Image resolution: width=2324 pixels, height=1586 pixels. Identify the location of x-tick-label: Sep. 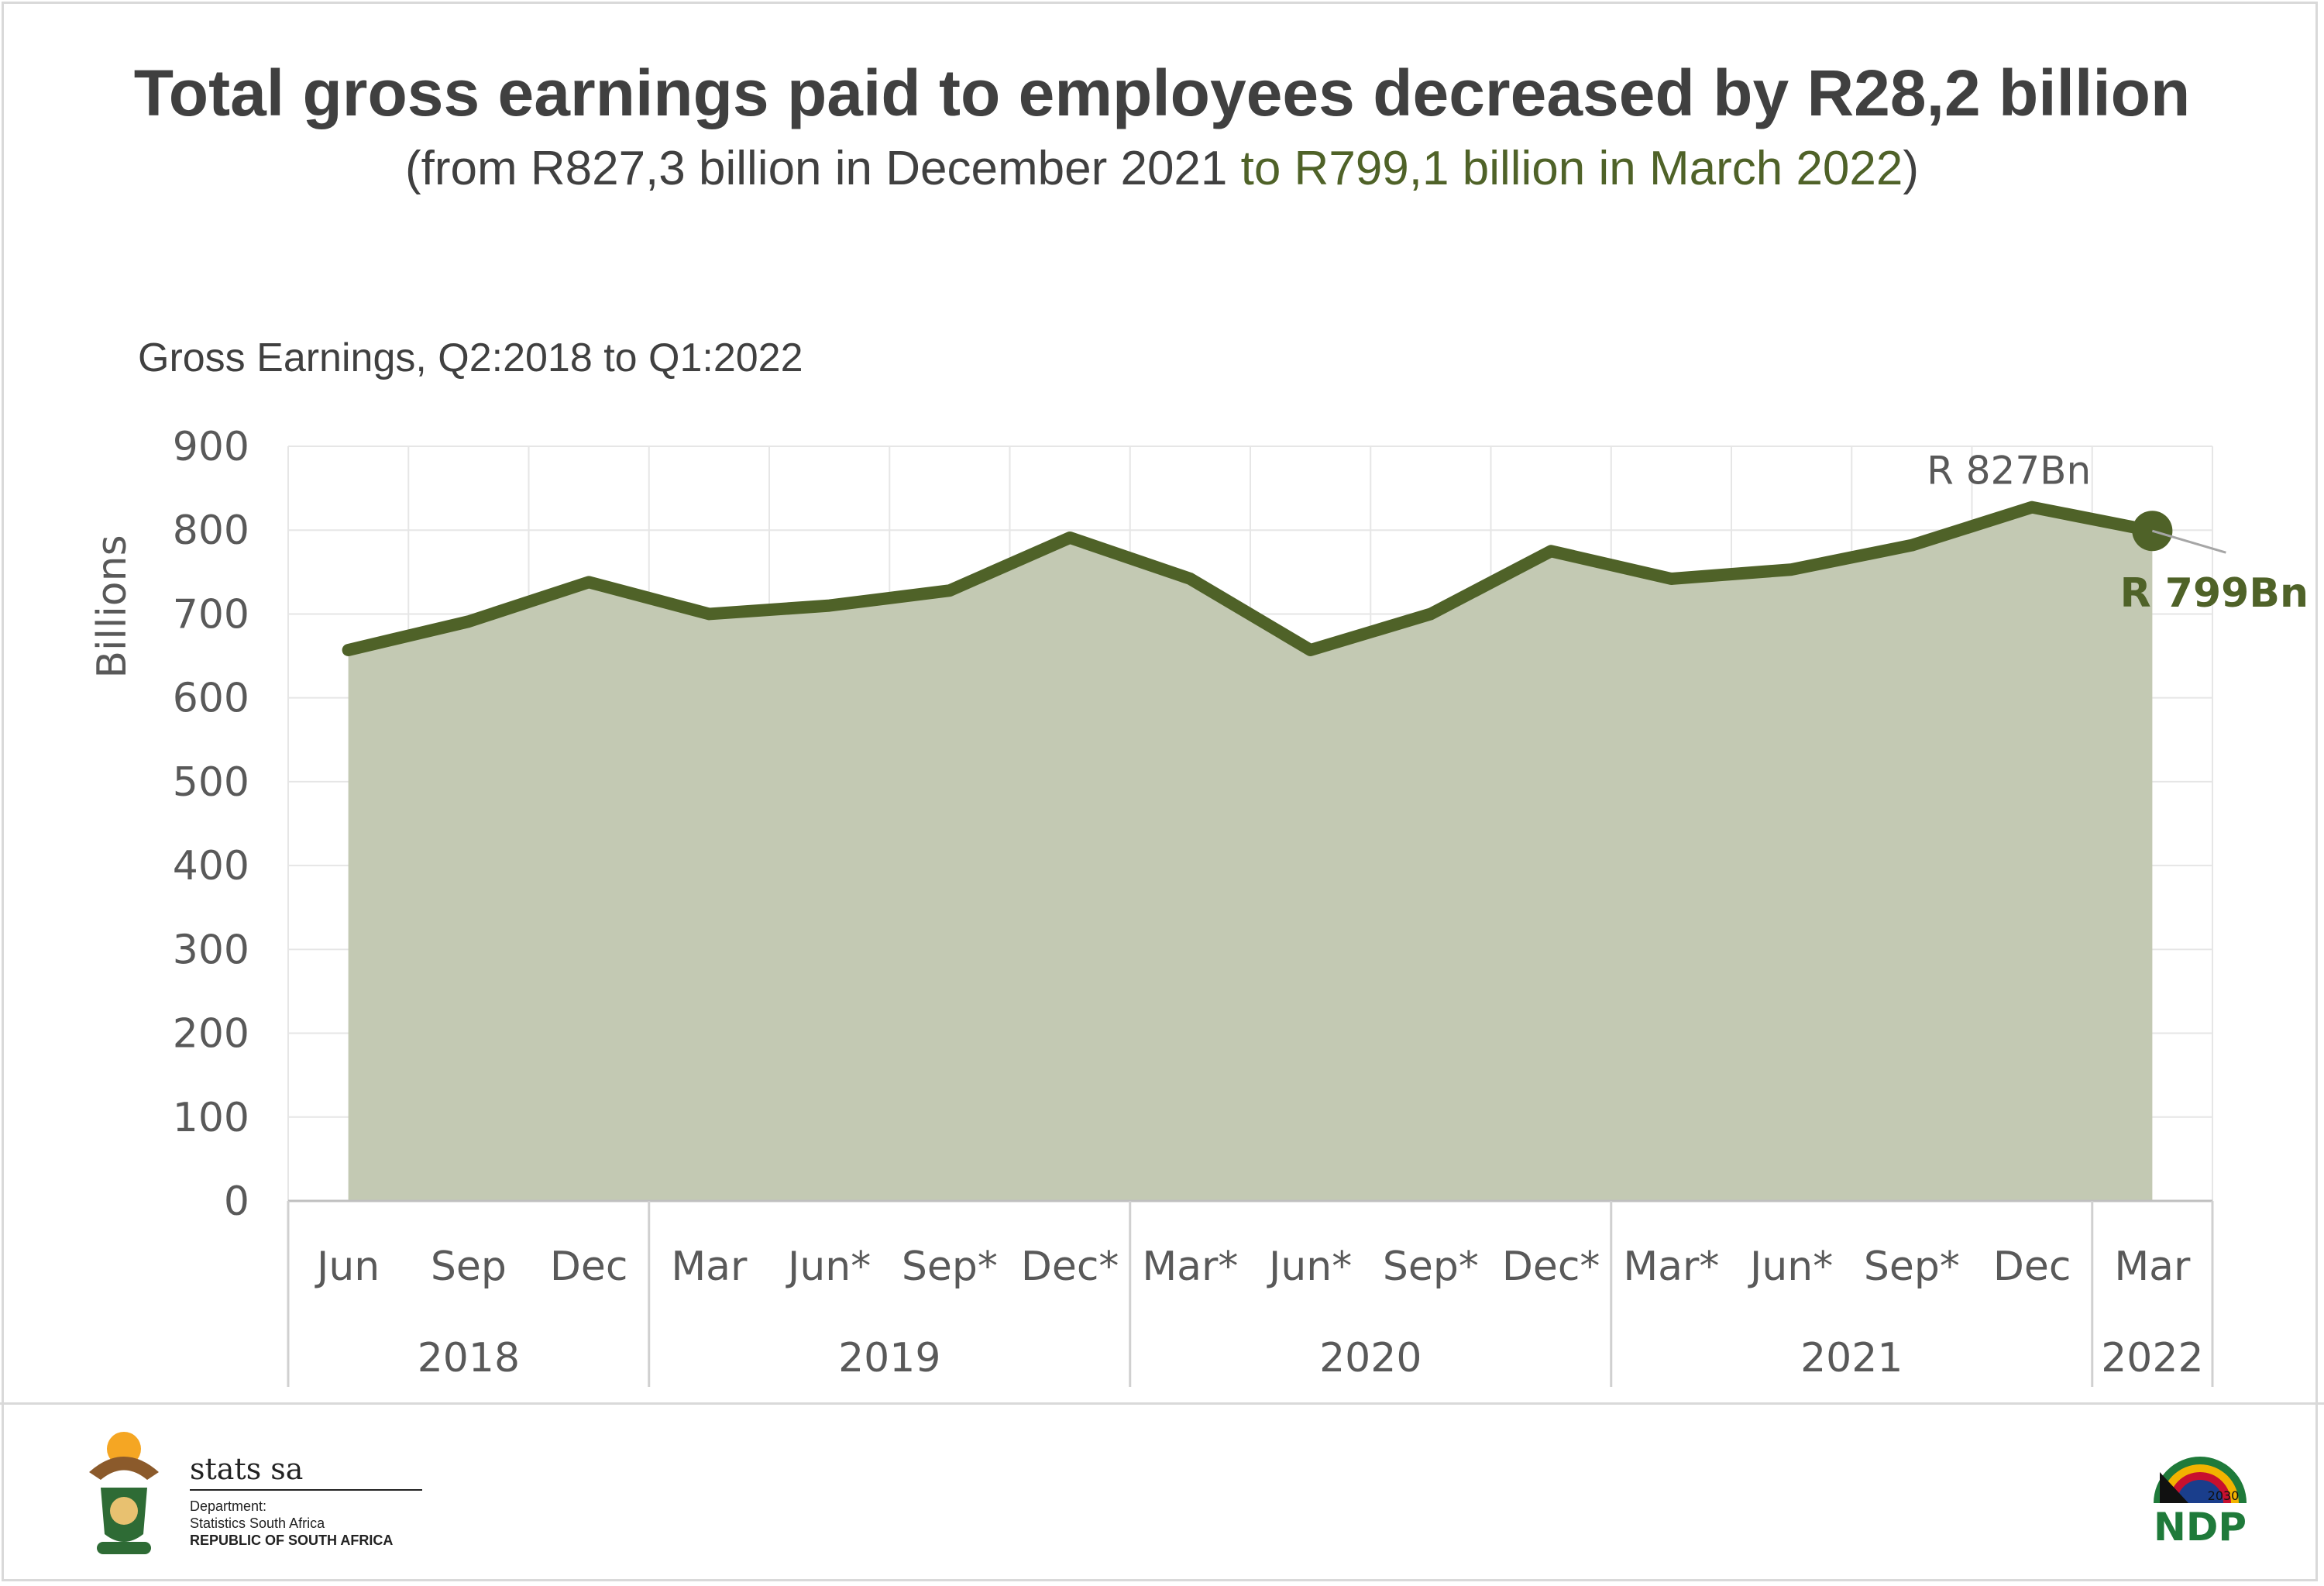
(469, 1267).